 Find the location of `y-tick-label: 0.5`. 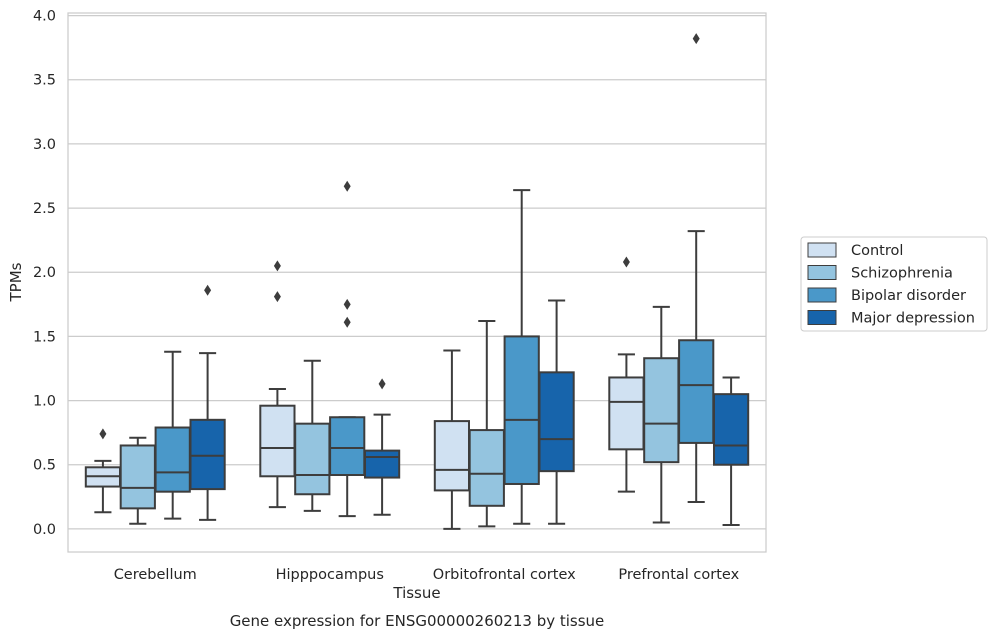

y-tick-label: 0.5 is located at coordinates (44, 466).